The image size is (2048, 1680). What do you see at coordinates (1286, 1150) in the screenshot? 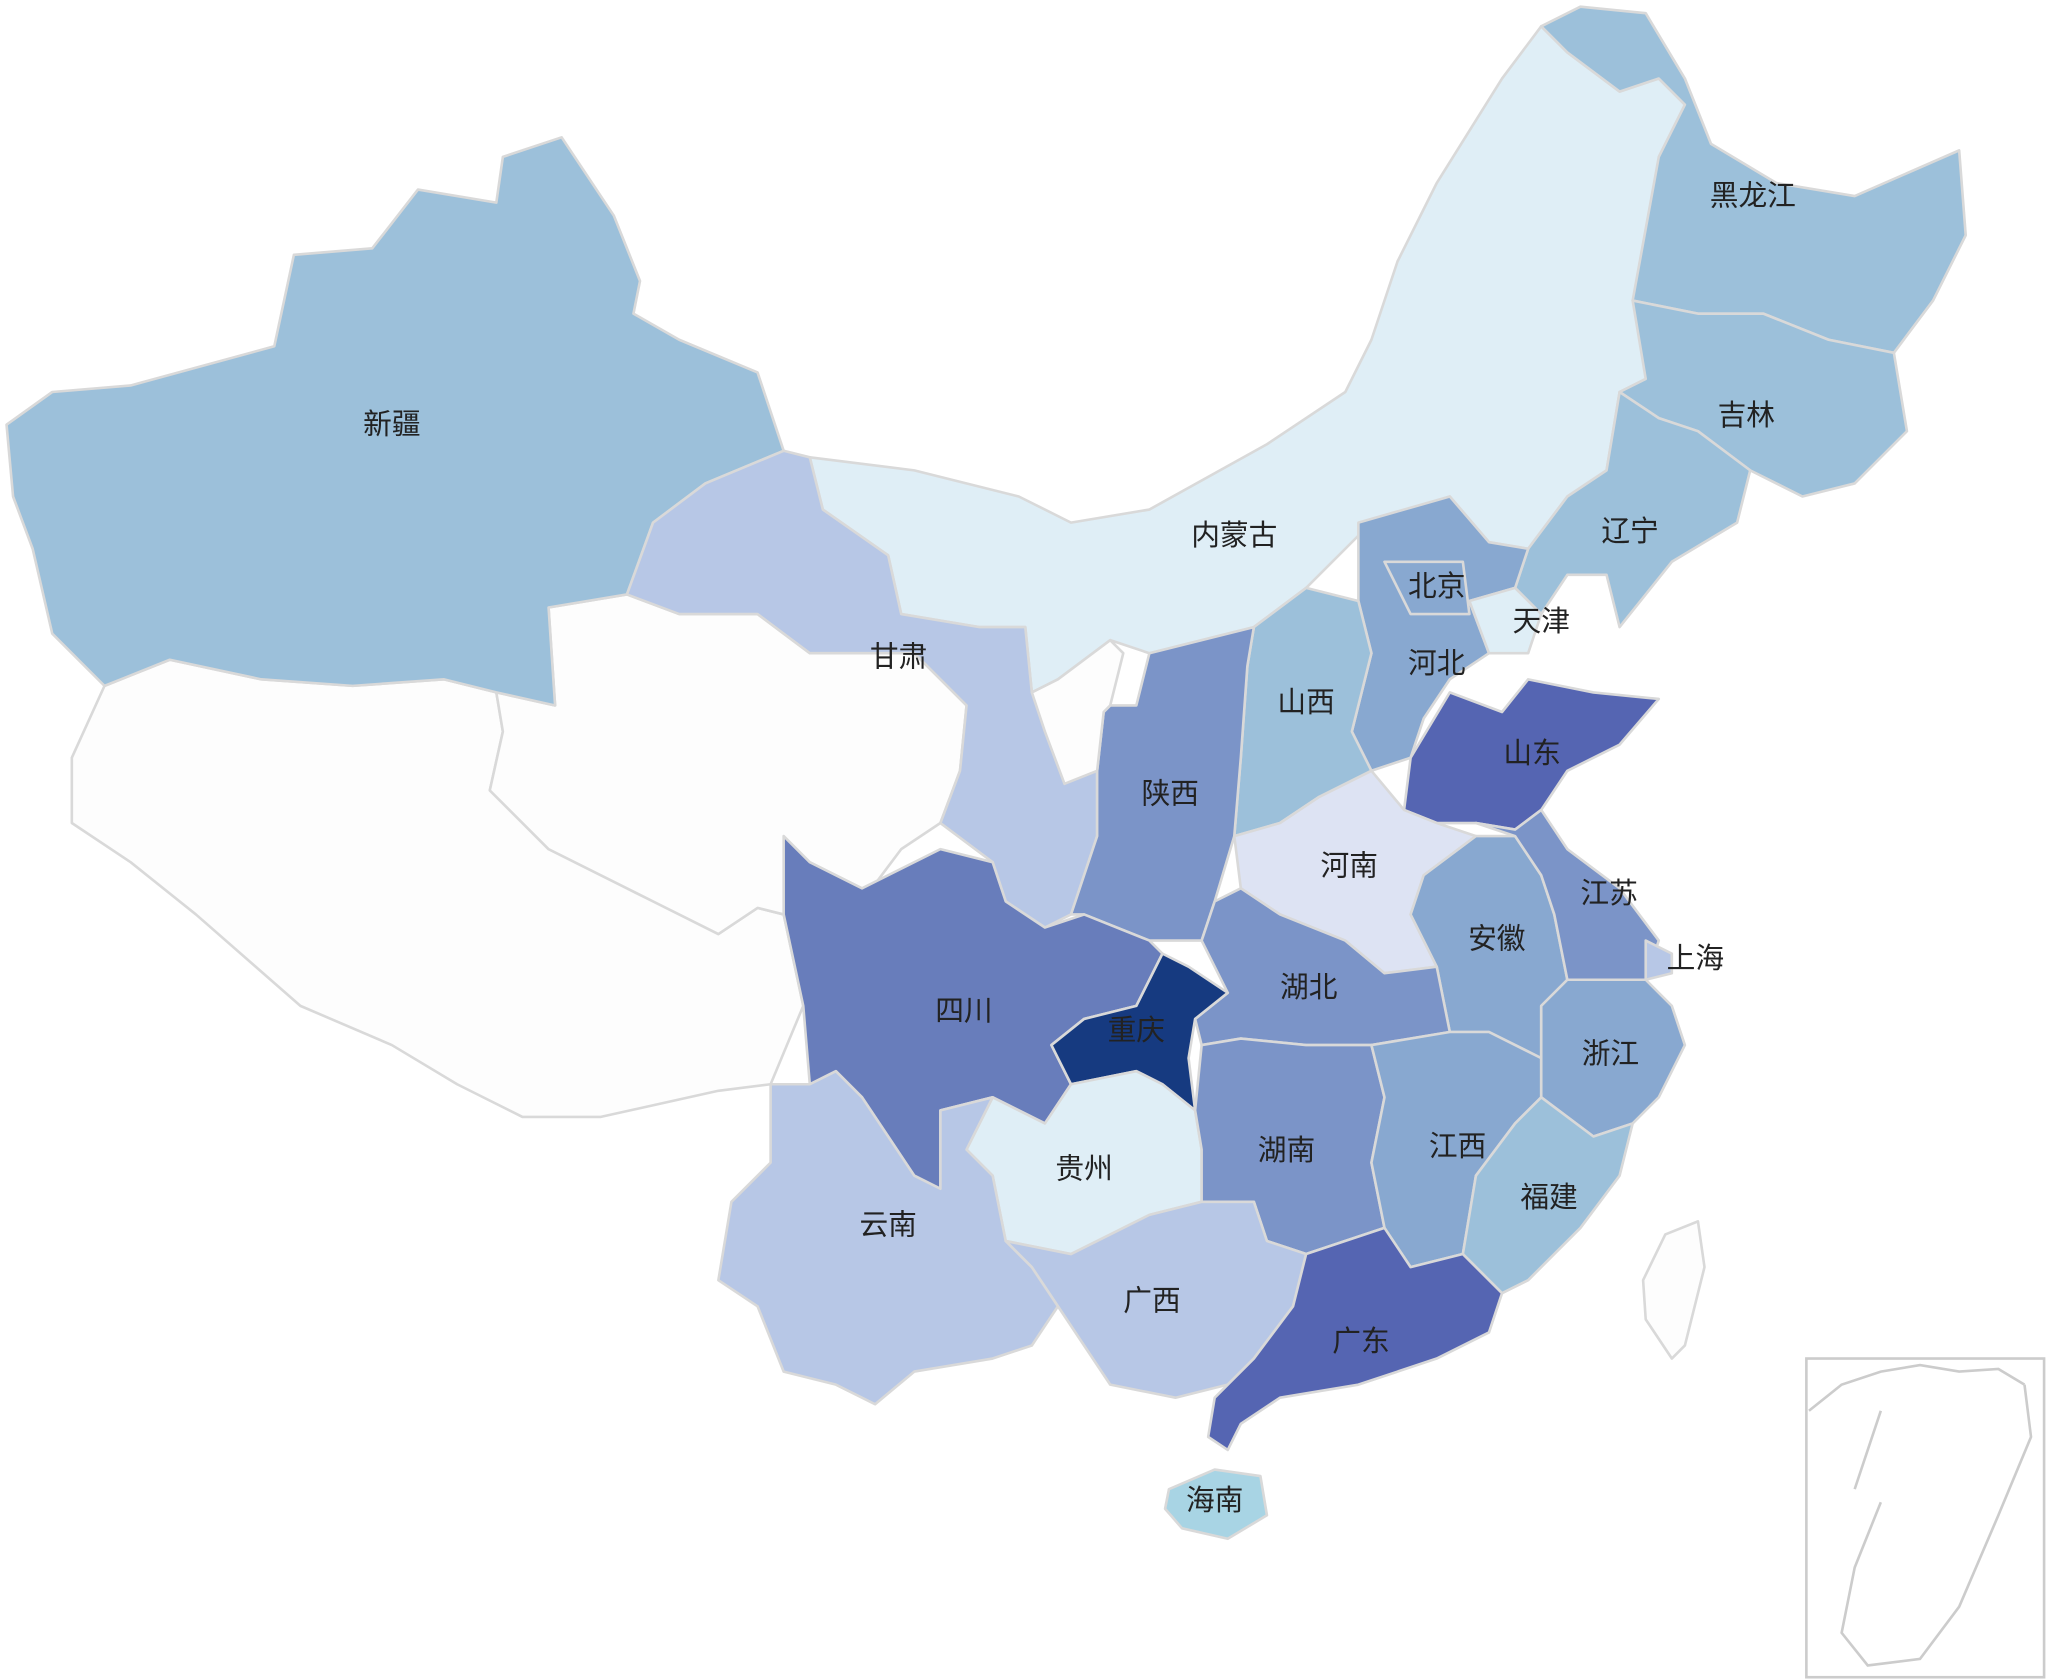
I see `province-label: 湖南` at bounding box center [1286, 1150].